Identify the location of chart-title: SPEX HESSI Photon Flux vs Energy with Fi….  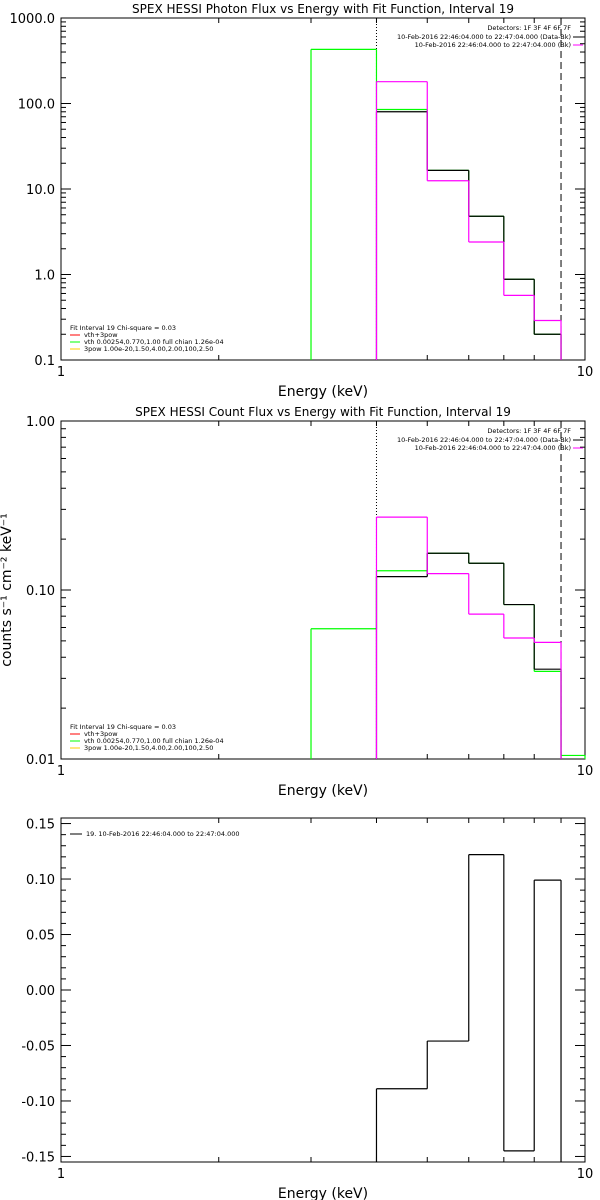
(323, 9).